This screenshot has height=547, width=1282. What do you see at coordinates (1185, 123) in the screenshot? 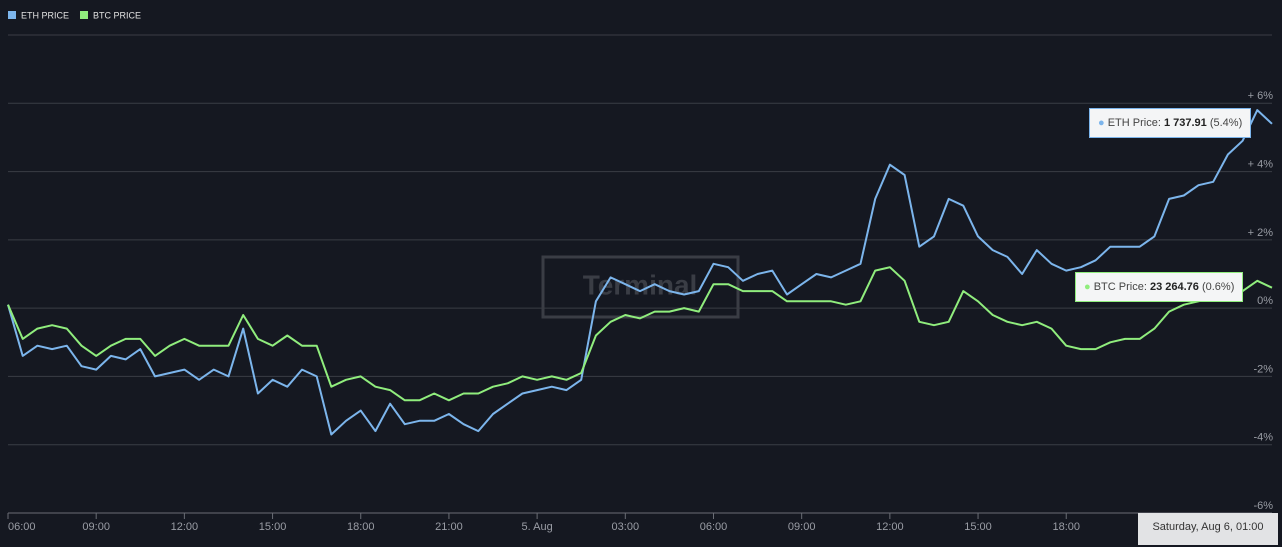
I see `tooltip-value: 1 737.91` at bounding box center [1185, 123].